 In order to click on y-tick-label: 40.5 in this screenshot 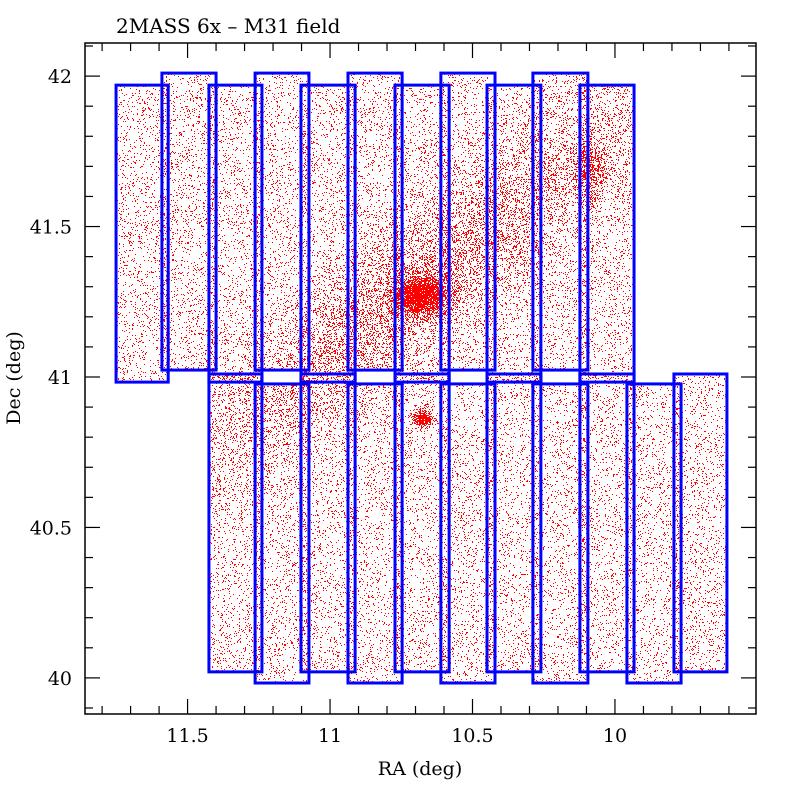, I will do `click(51, 528)`.